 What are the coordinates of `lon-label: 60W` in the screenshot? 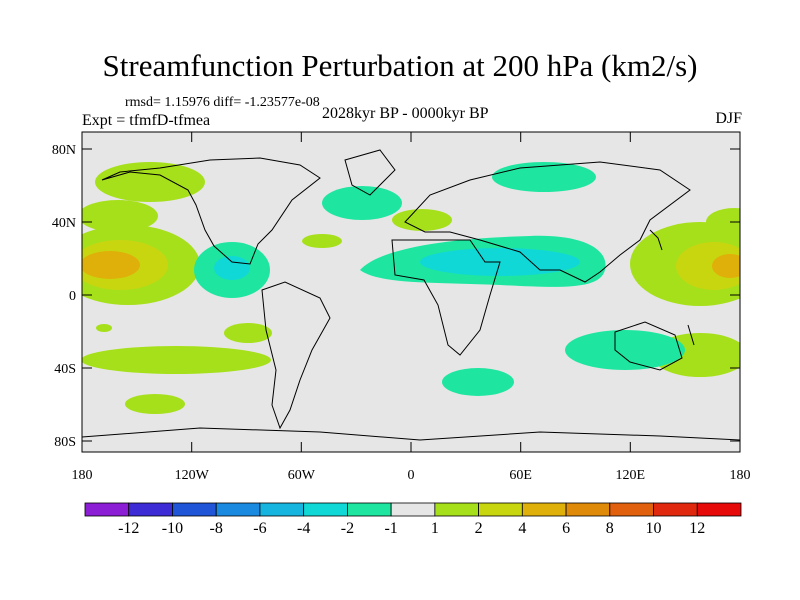 It's located at (302, 475).